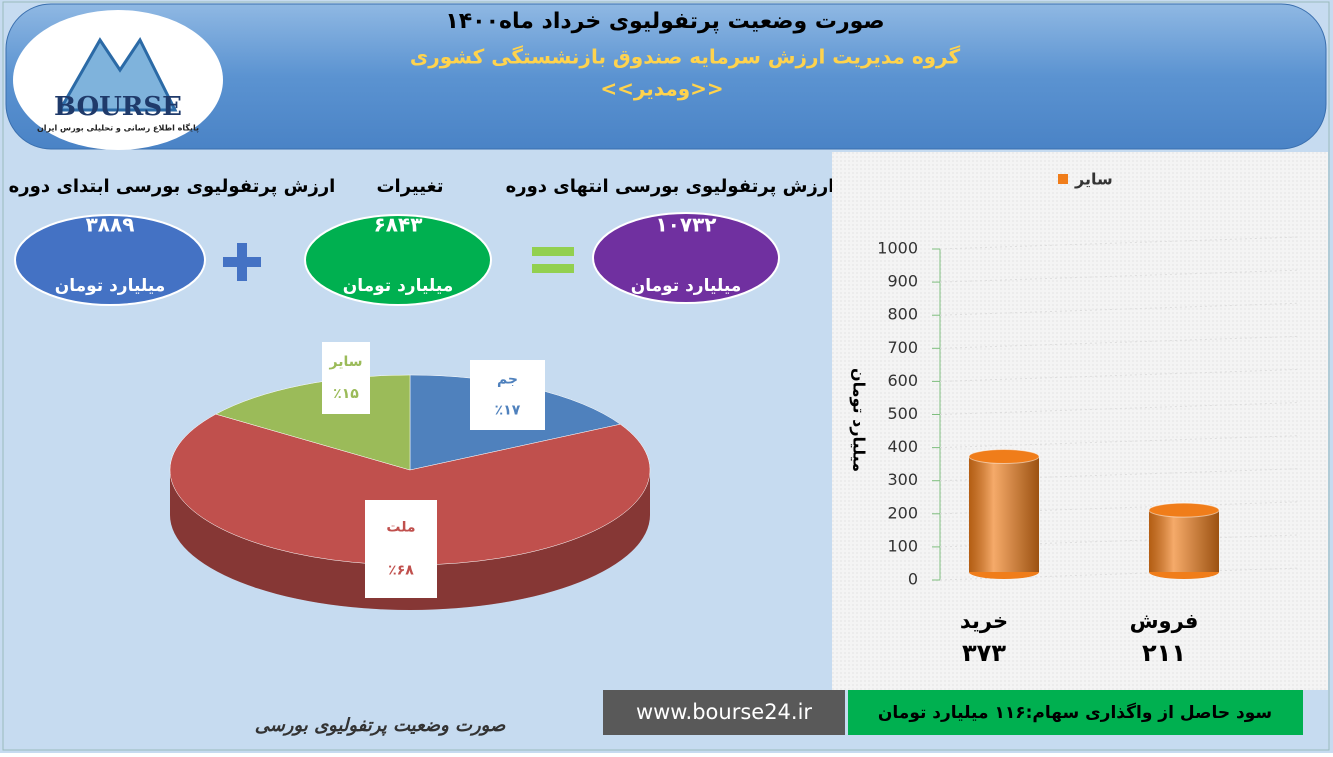 Image resolution: width=1333 pixels, height=757 pixels. Describe the element at coordinates (118, 107) in the screenshot. I see `logo-name: BOURSE` at that location.